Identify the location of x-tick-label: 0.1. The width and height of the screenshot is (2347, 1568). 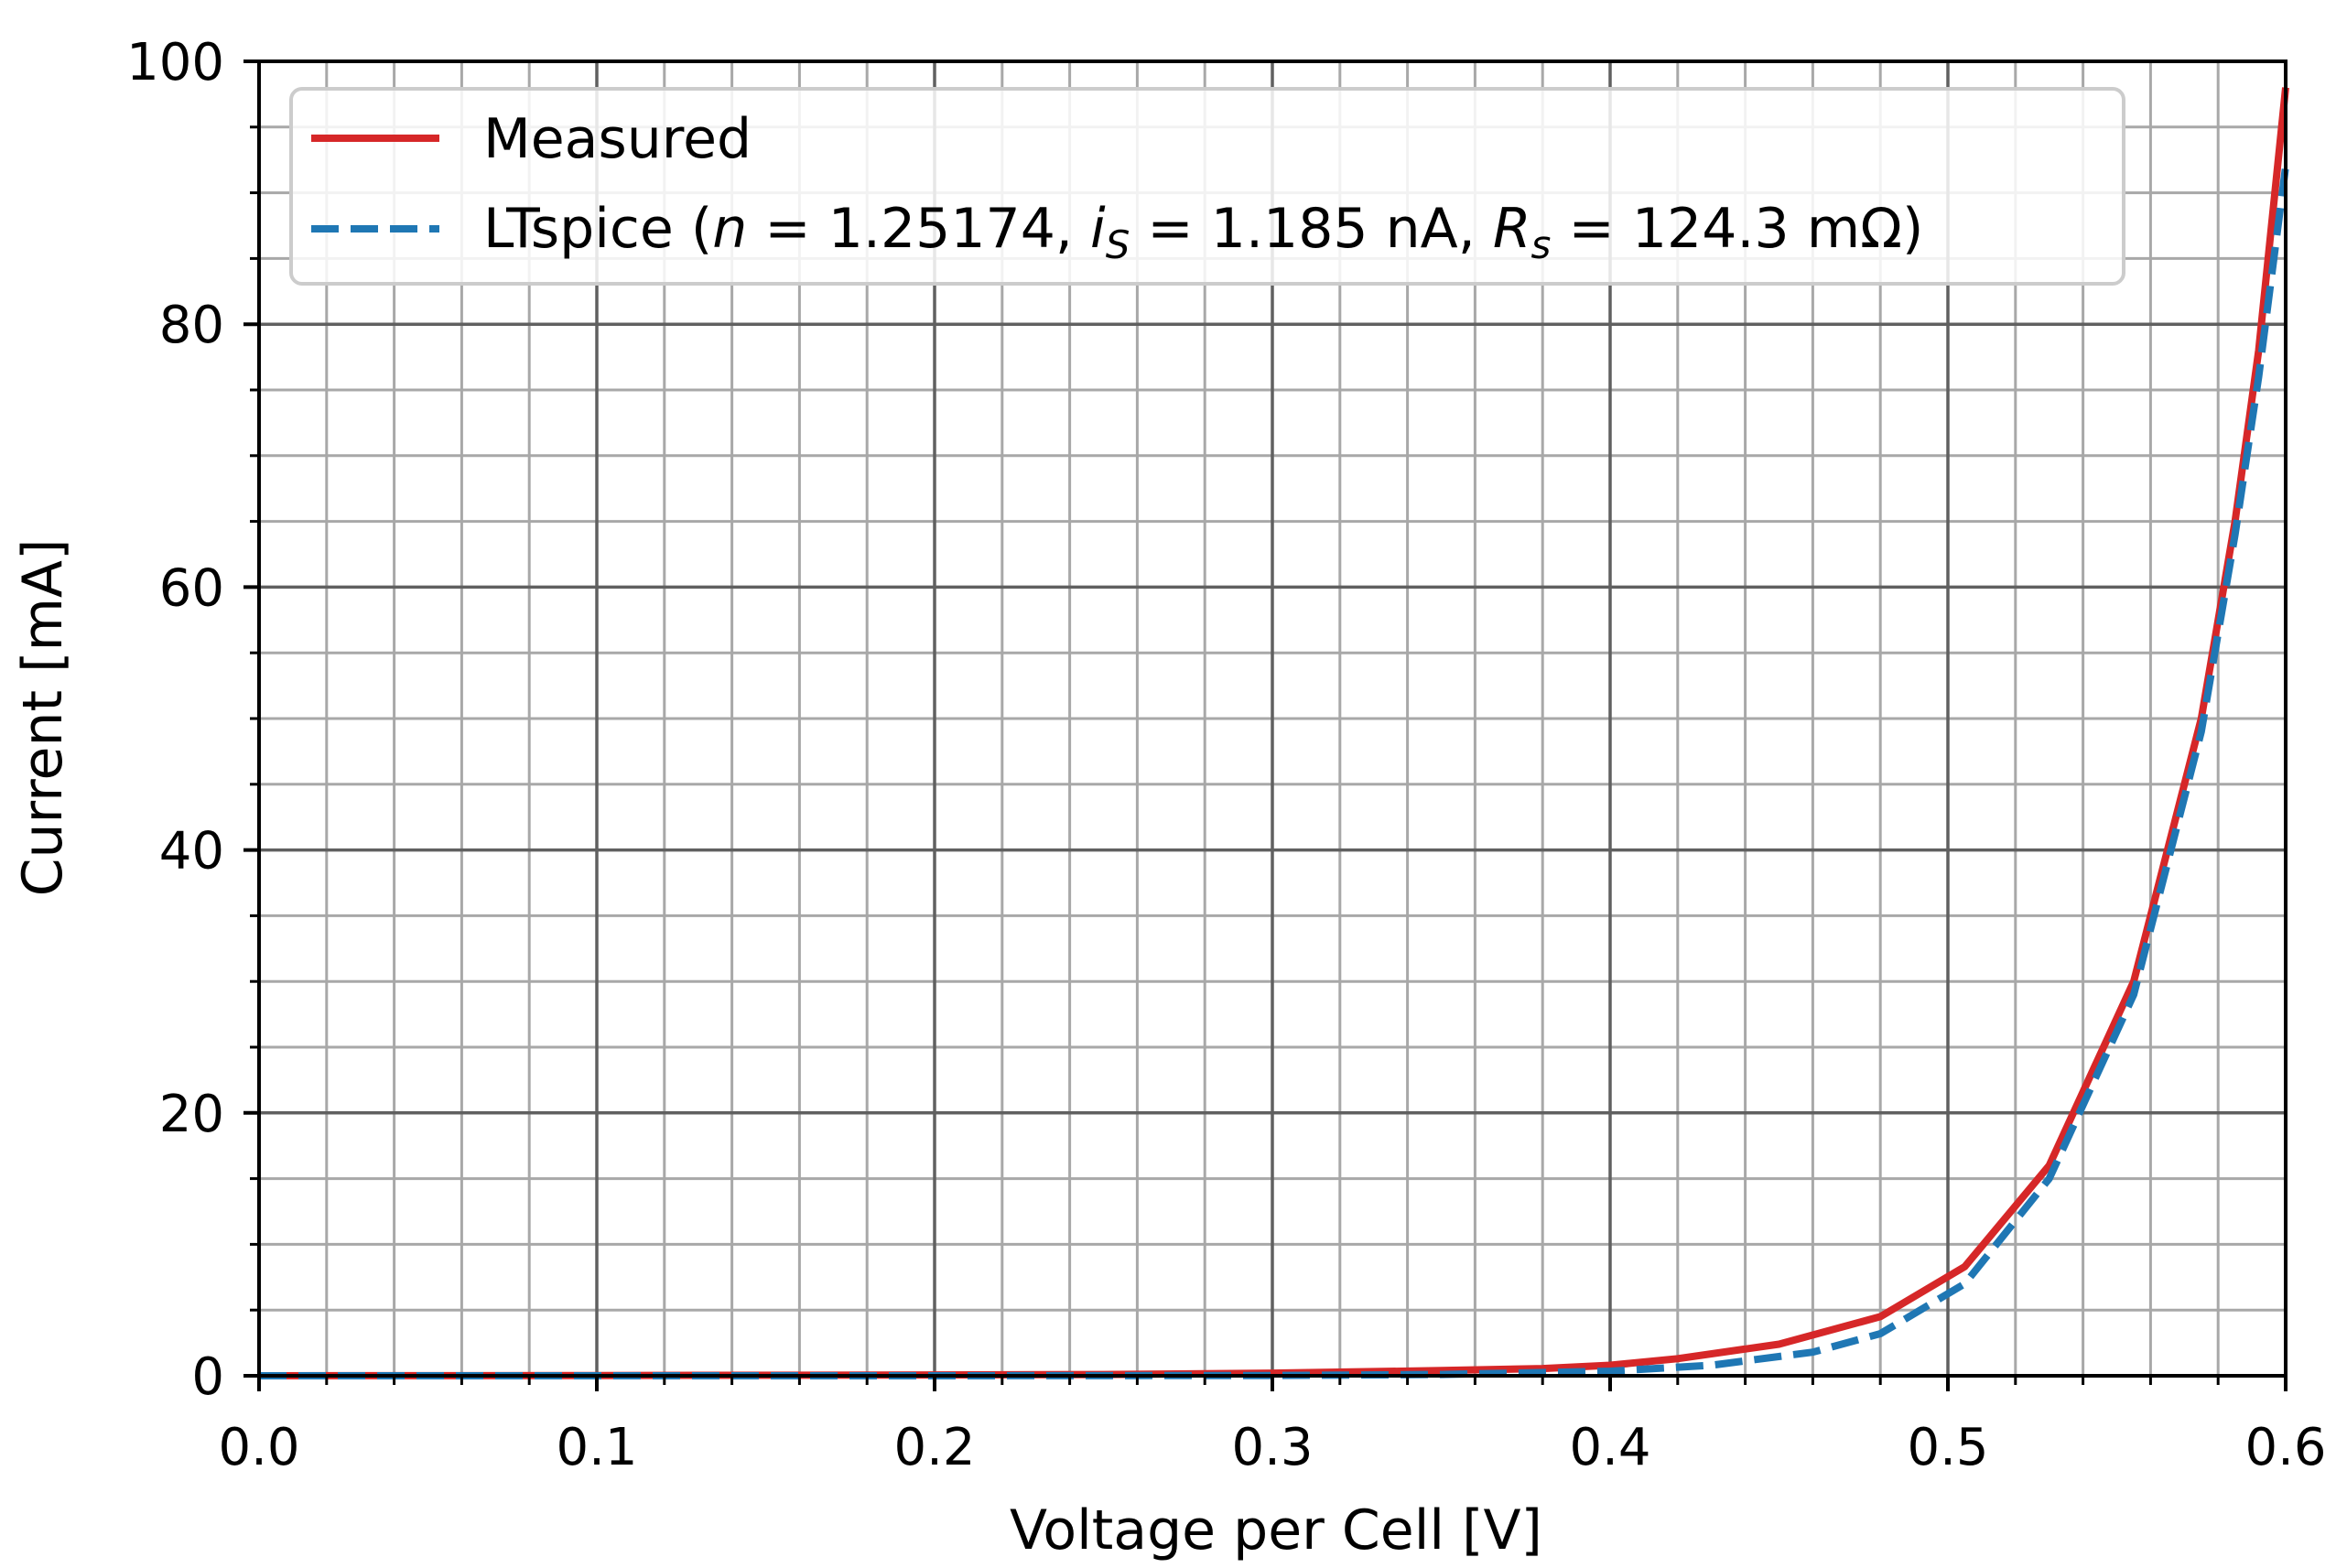
(596, 1448).